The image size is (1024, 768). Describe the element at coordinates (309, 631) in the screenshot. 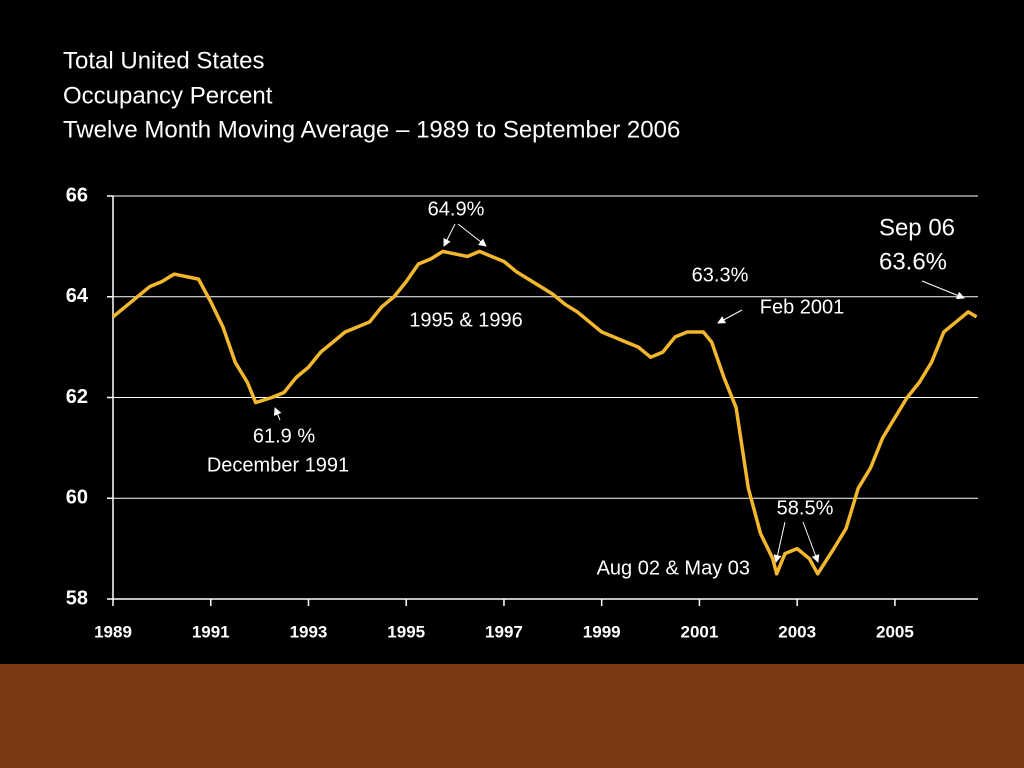

I see `x-tick-label: 1993` at that location.